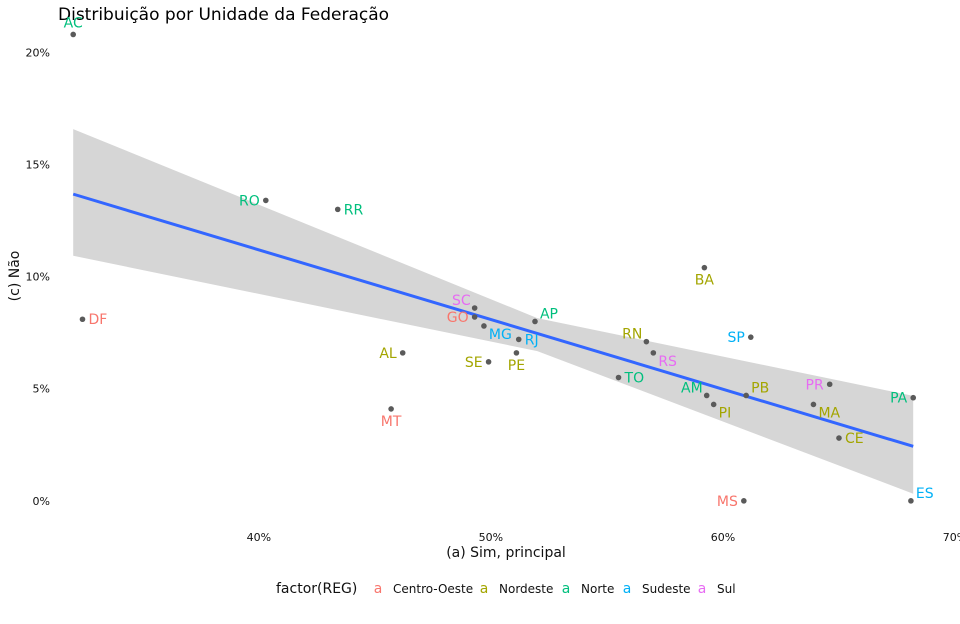 This screenshot has width=960, height=624. I want to click on point-label-am: AM, so click(692, 388).